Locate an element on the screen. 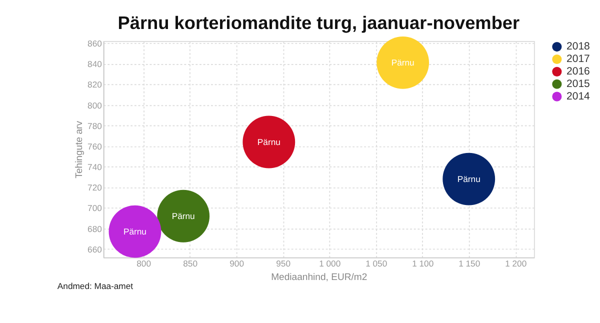 The image size is (600, 323). x-axis-title: Mediaanhind, EUR/m2 is located at coordinates (319, 277).